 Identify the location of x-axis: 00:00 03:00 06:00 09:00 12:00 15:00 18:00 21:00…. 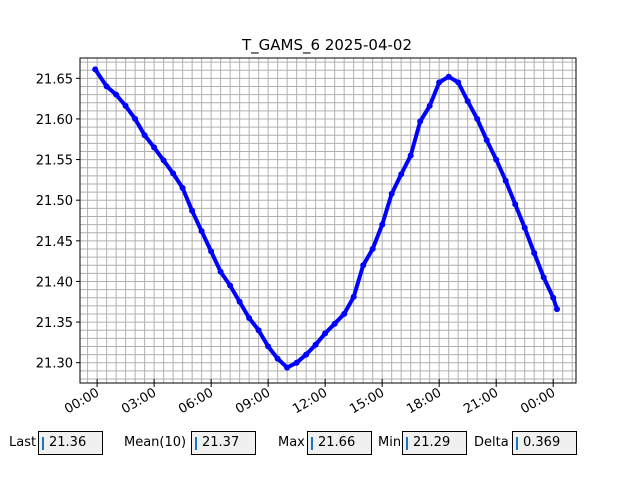
(310, 398).